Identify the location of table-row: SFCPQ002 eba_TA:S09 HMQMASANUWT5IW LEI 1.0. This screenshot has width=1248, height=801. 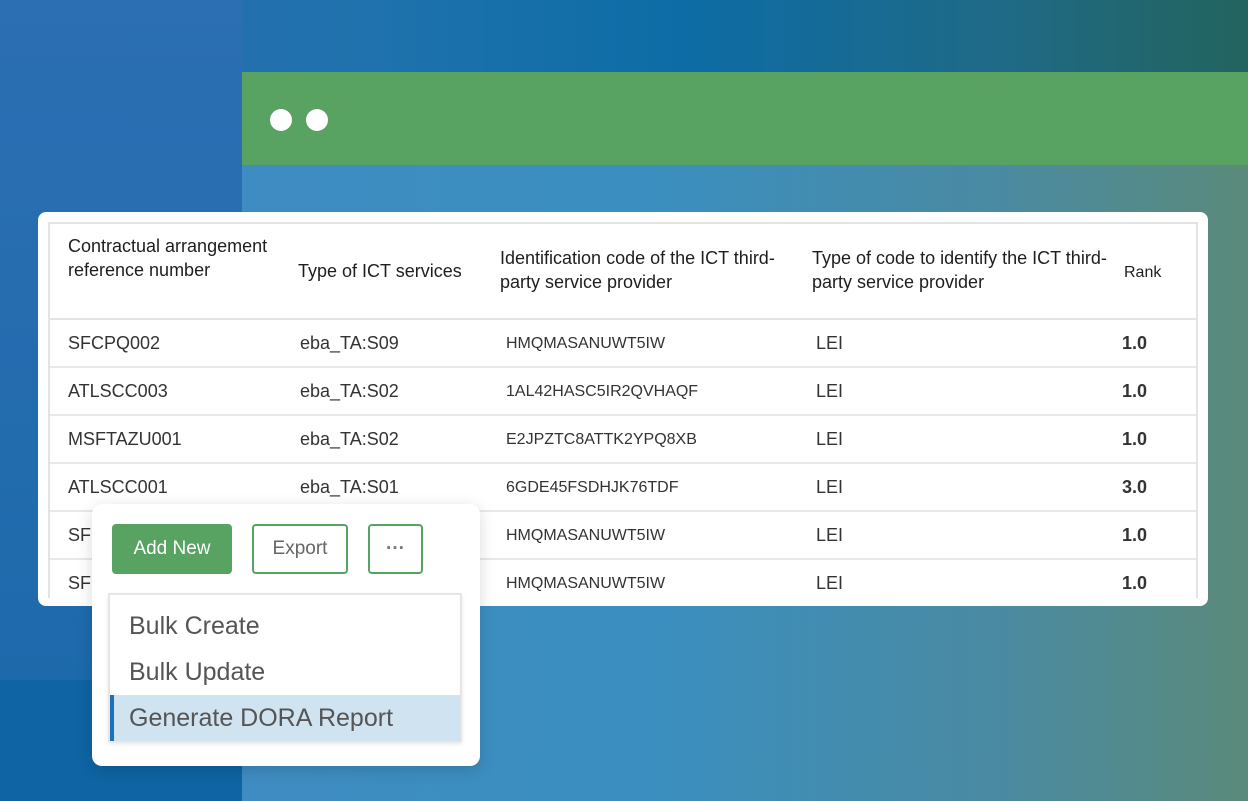
(623, 344).